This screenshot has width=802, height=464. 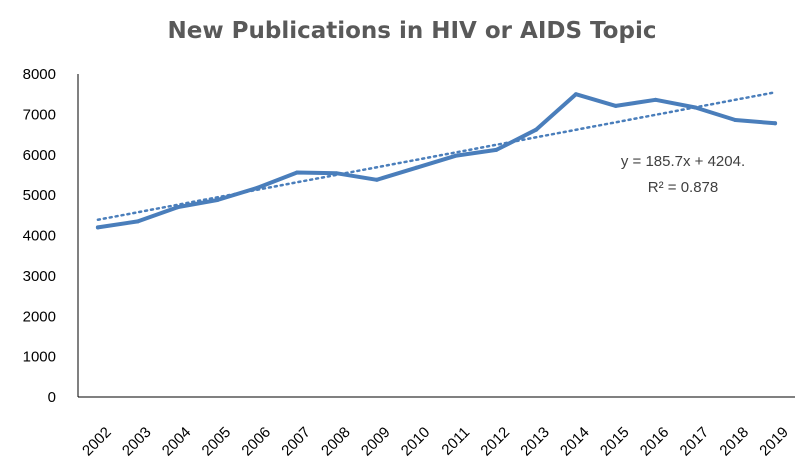 I want to click on x-tick-label: 2018, so click(x=734, y=442).